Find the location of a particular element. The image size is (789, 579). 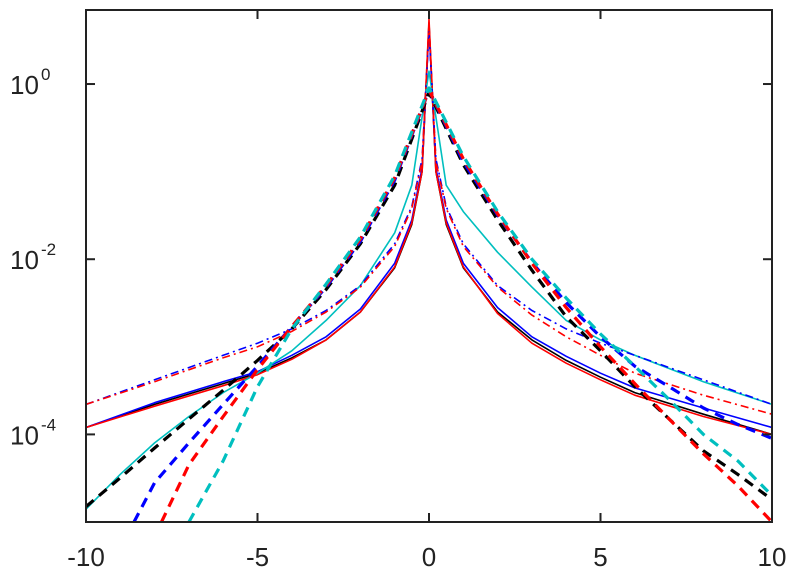

y-tick-label-exponent: 0 is located at coordinates (45, 74).